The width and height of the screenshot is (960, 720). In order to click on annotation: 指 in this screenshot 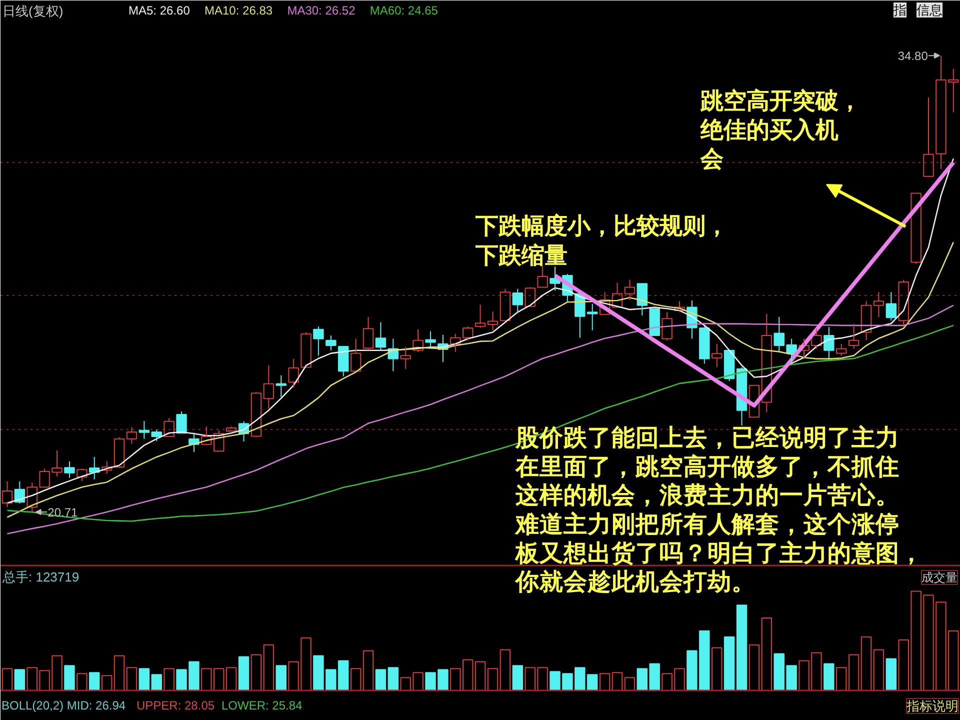, I will do `click(899, 10)`.